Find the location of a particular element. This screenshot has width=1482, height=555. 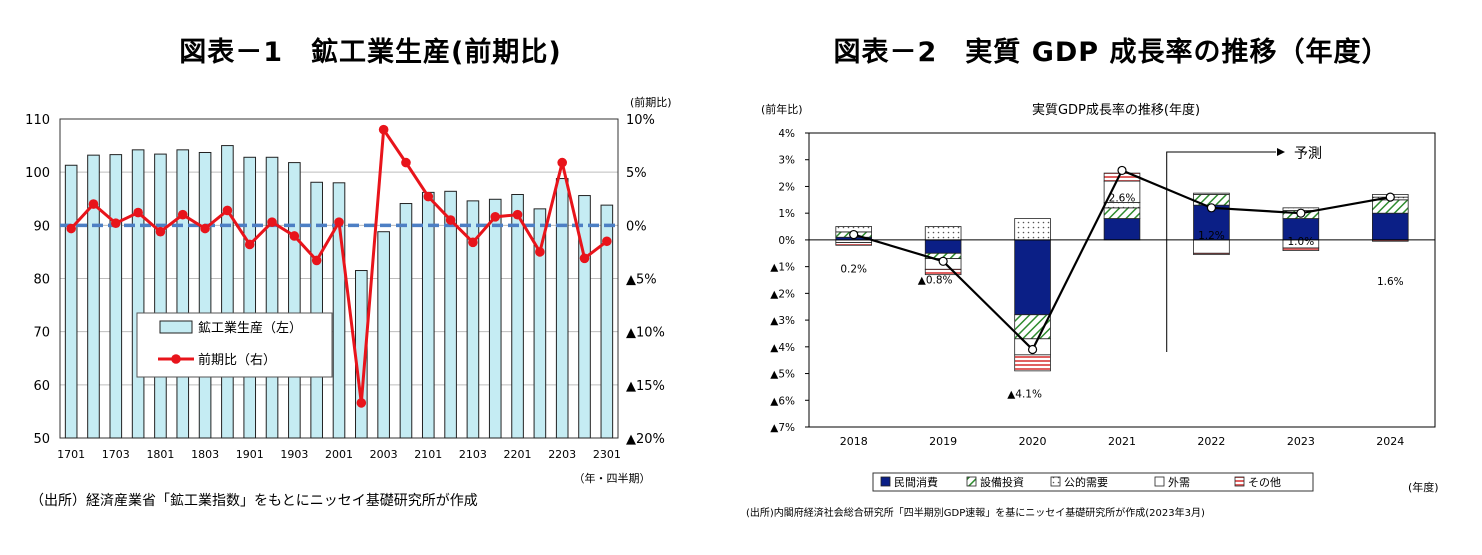

left-axis-tick-label: 100 is located at coordinates (37, 173).